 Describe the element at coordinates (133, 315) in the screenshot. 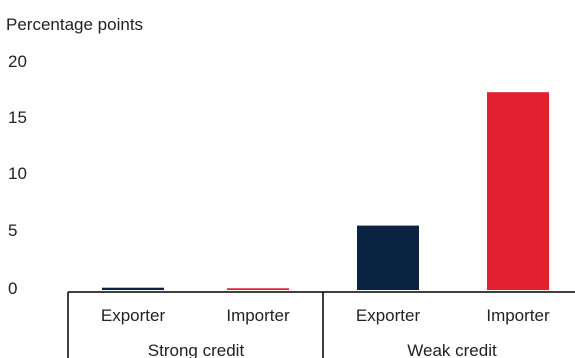

I see `category-label-strong-exporter: Exporter` at that location.